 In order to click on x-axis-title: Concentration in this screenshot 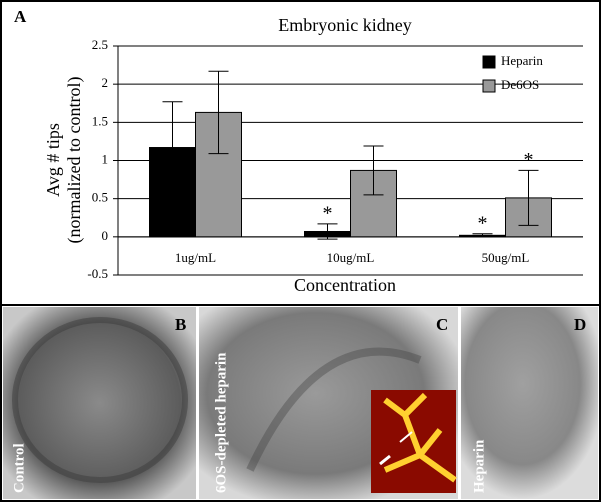, I will do `click(345, 285)`.